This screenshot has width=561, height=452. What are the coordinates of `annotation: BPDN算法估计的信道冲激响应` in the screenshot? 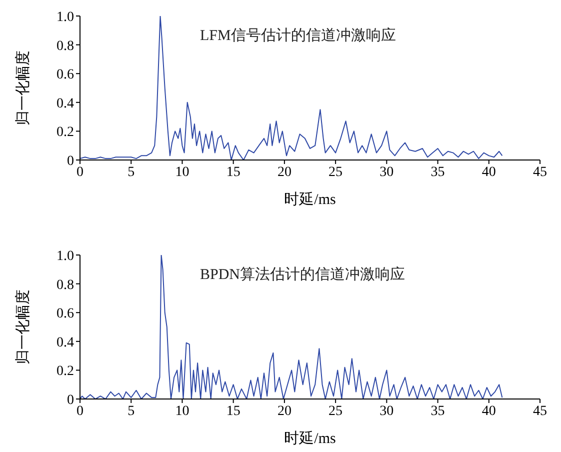 It's located at (303, 274).